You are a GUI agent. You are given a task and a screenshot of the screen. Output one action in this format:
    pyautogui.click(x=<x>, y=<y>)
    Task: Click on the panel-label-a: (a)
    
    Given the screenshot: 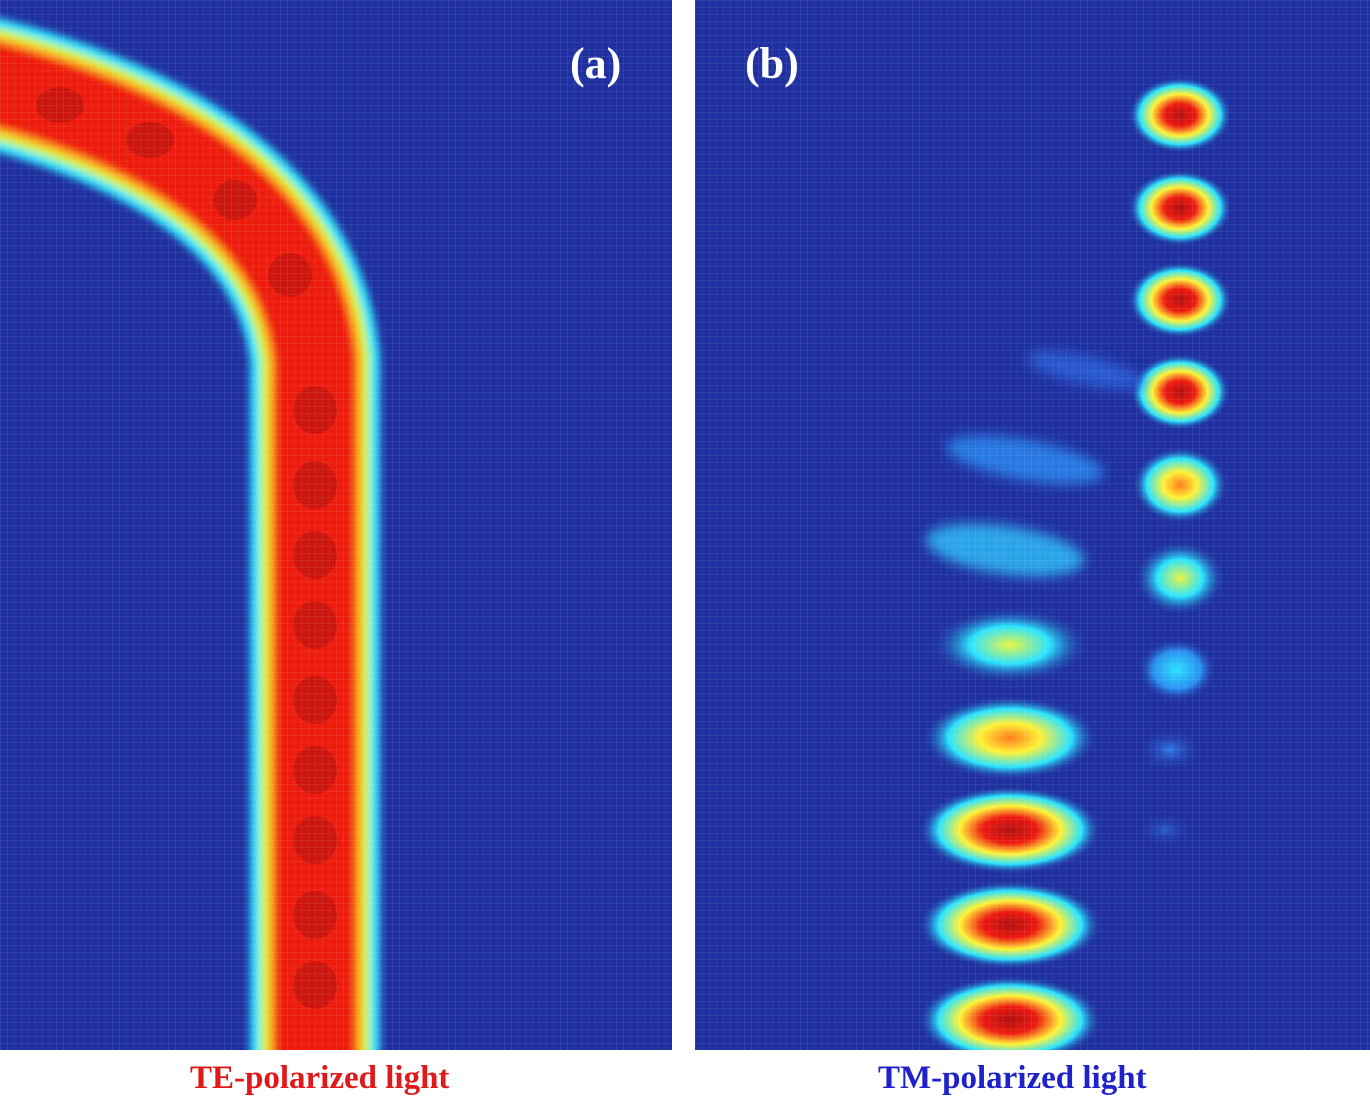 What is the action you would take?
    pyautogui.click(x=596, y=63)
    